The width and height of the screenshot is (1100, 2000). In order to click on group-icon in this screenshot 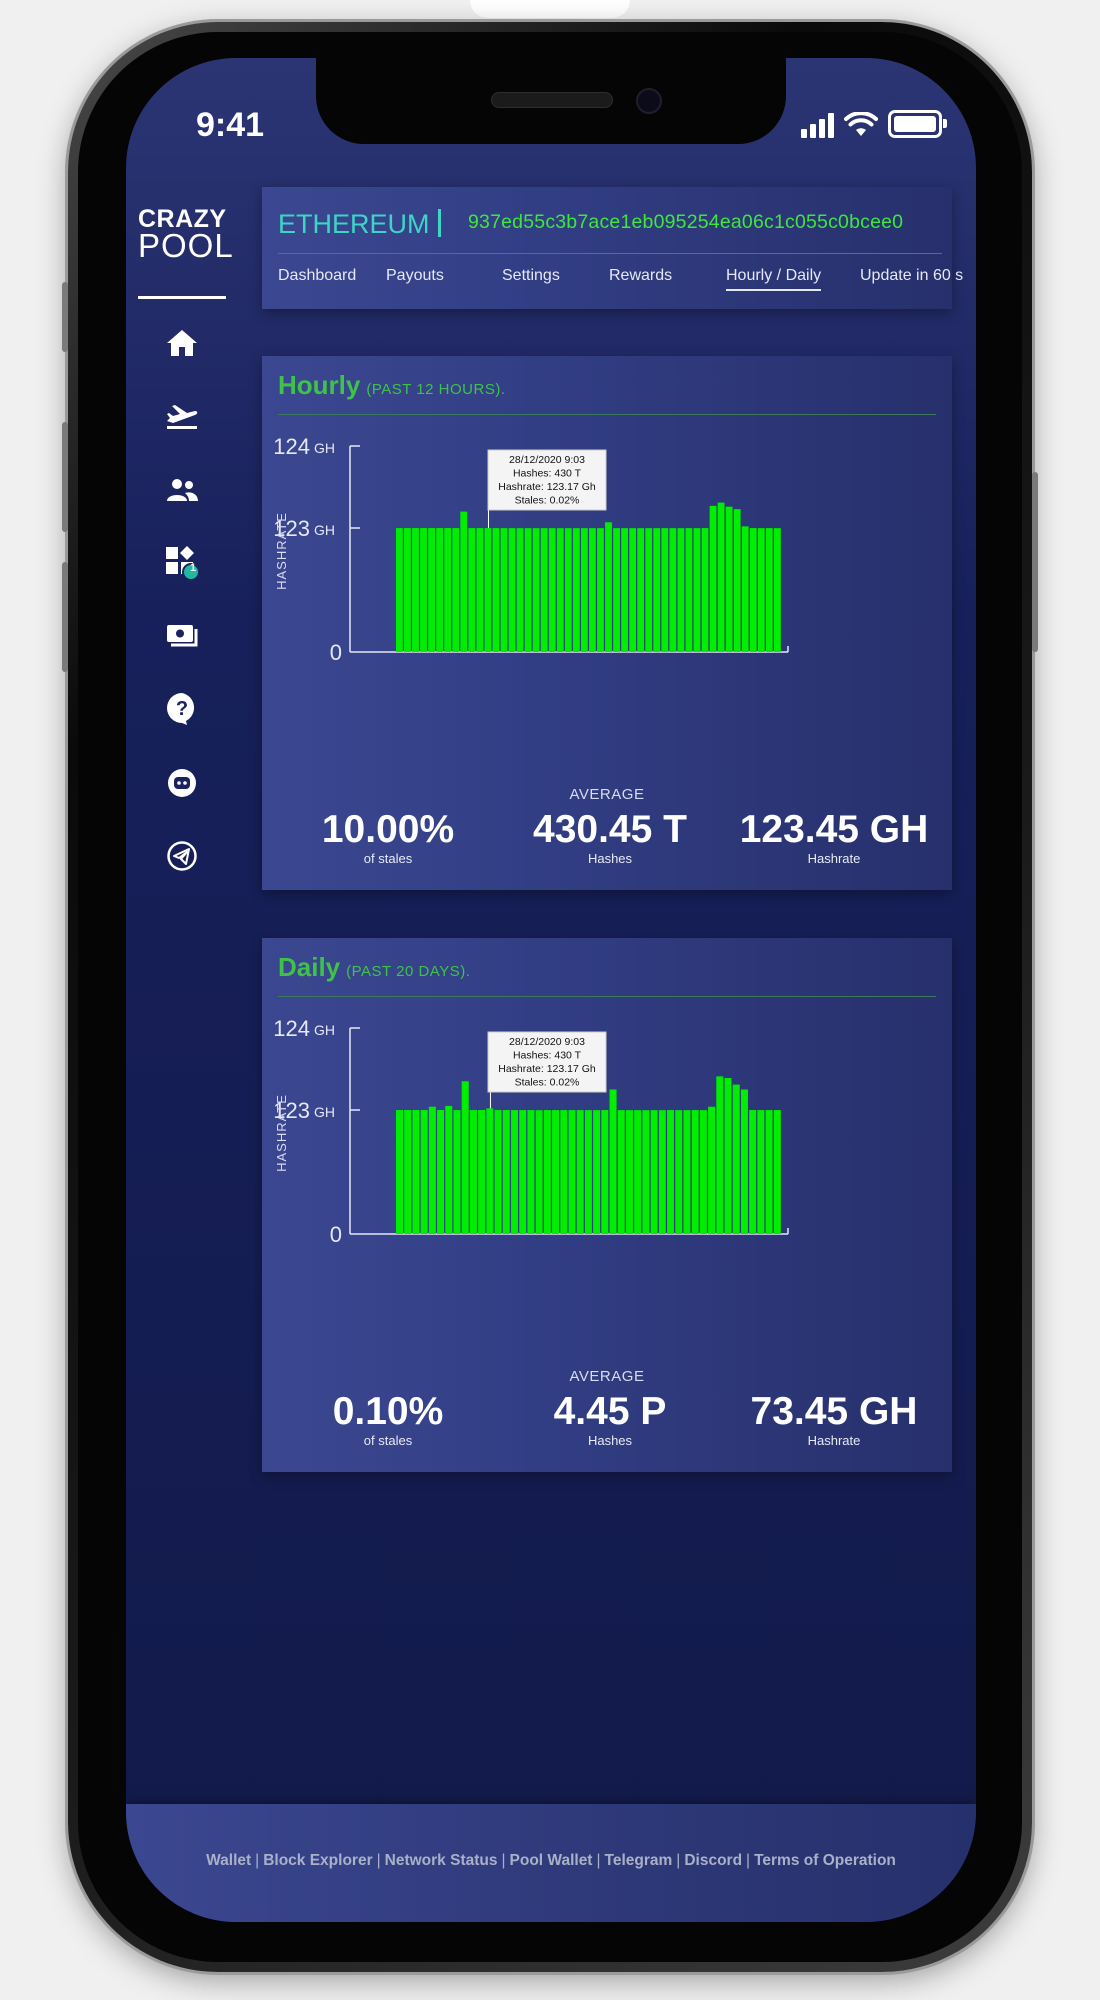, I will do `click(182, 490)`.